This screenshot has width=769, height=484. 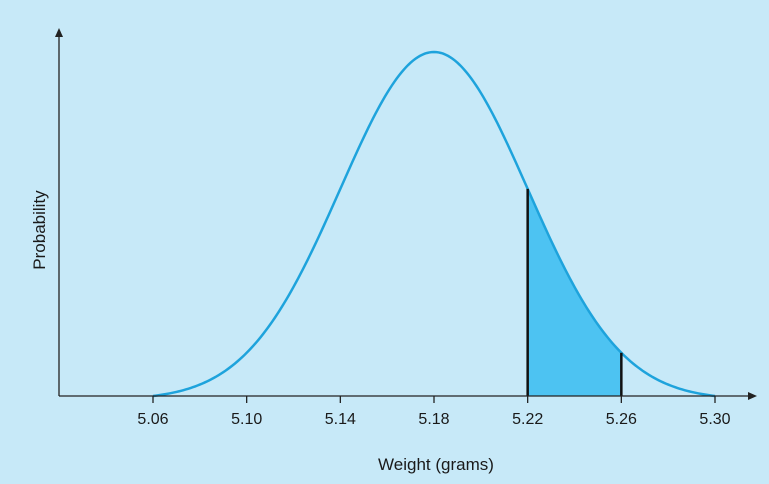 What do you see at coordinates (39, 230) in the screenshot?
I see `y-axis-label: Probability` at bounding box center [39, 230].